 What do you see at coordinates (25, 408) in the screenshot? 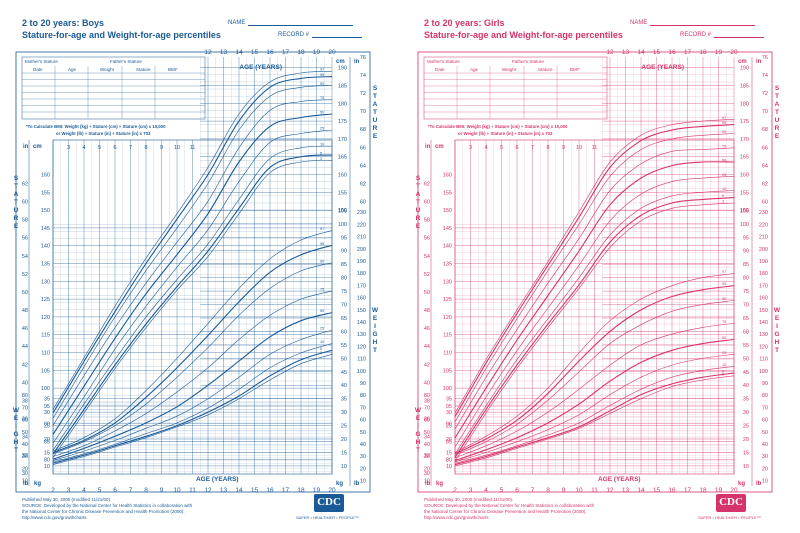
I see `weight-lb-tick: 70` at bounding box center [25, 408].